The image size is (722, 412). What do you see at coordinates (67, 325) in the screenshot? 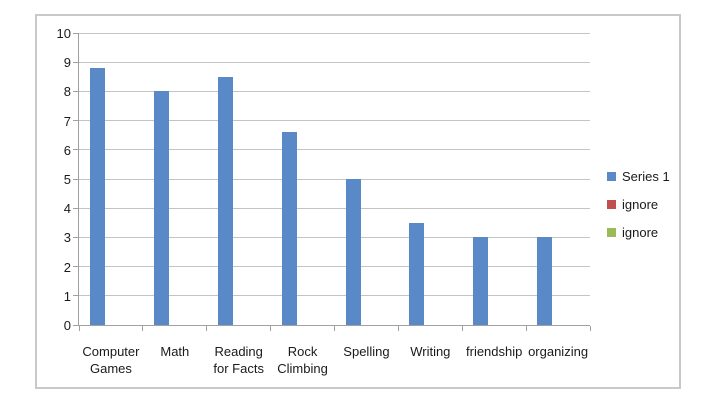
I see `y-axis-tick-label: 0` at bounding box center [67, 325].